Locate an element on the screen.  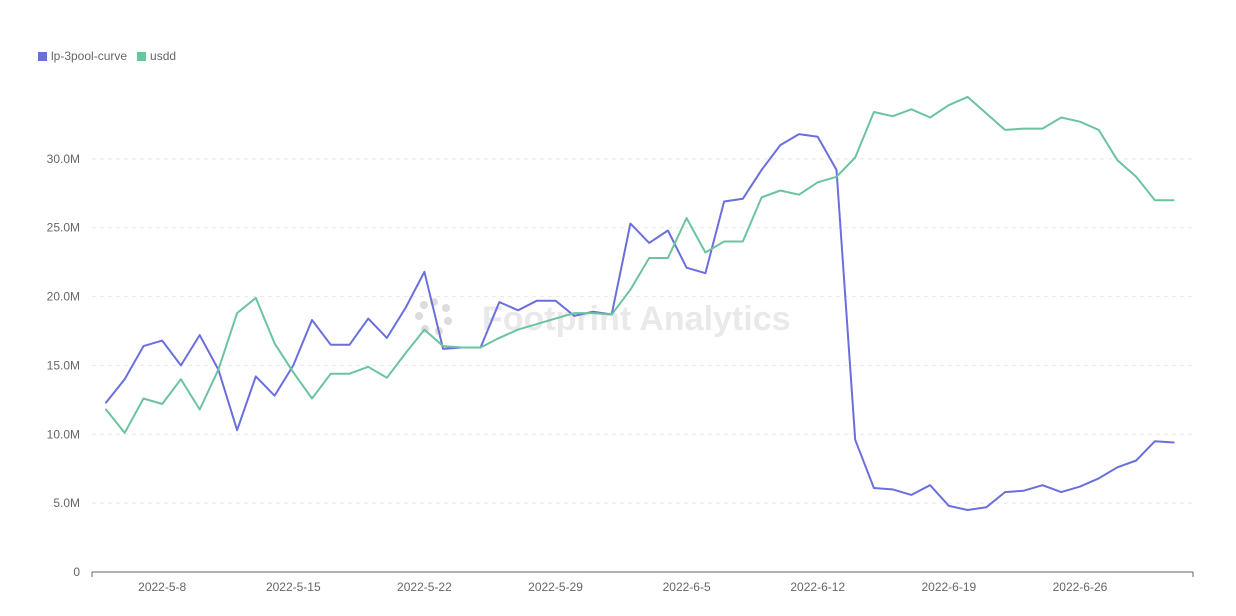
footprint-logo-icon is located at coordinates (433, 316).